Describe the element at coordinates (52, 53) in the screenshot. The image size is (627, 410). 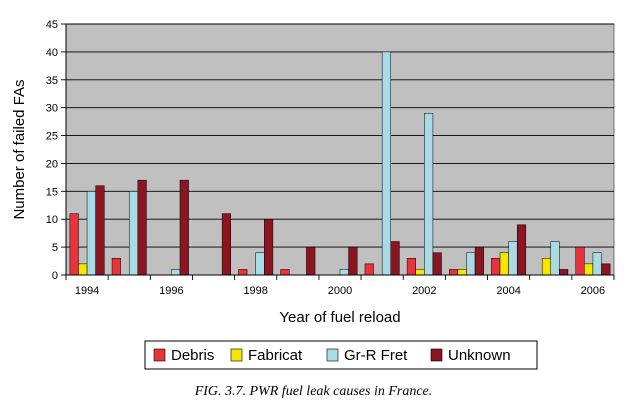
I see `y-tick-label: 40` at that location.